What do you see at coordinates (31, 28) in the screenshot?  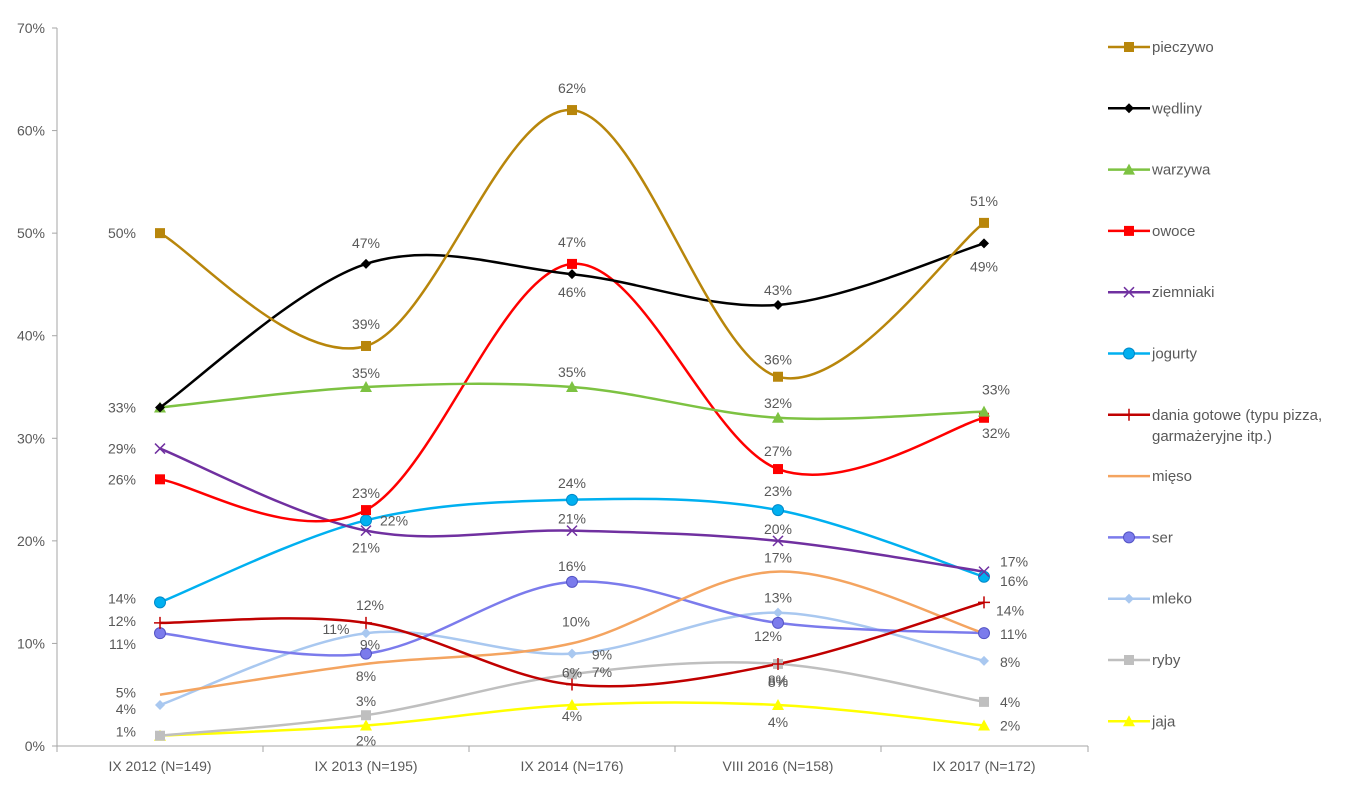 I see `y-tick-label: 70%` at bounding box center [31, 28].